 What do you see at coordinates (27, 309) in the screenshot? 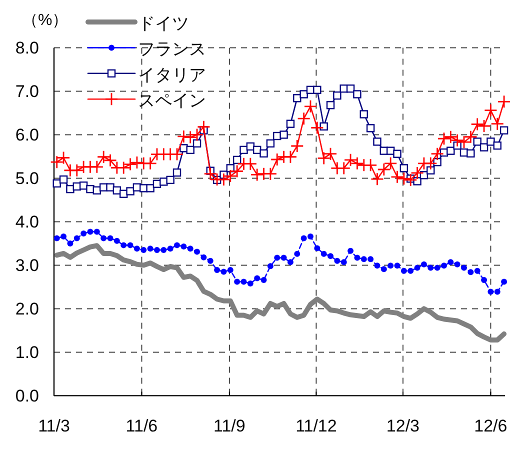
I see `y-tick-label: 2.0` at bounding box center [27, 309].